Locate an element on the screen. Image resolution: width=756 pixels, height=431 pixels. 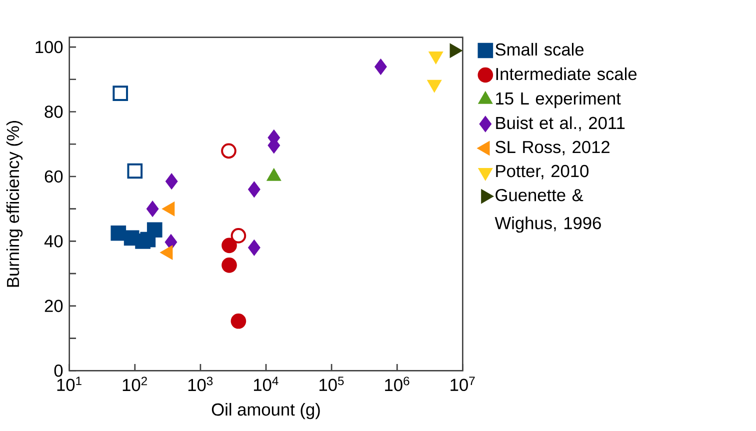
legend-label: SL Ross, 2012 is located at coordinates (553, 148).